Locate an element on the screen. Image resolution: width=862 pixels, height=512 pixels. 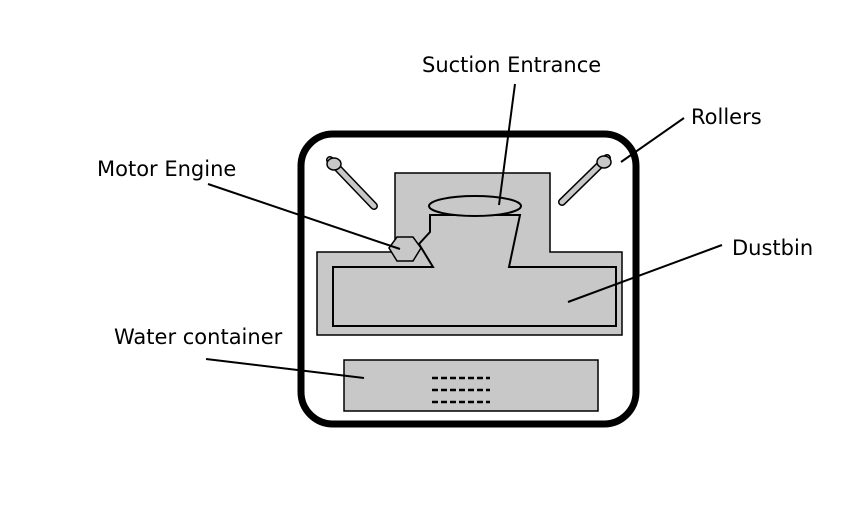
leader-dustbin is located at coordinates (645, 273).